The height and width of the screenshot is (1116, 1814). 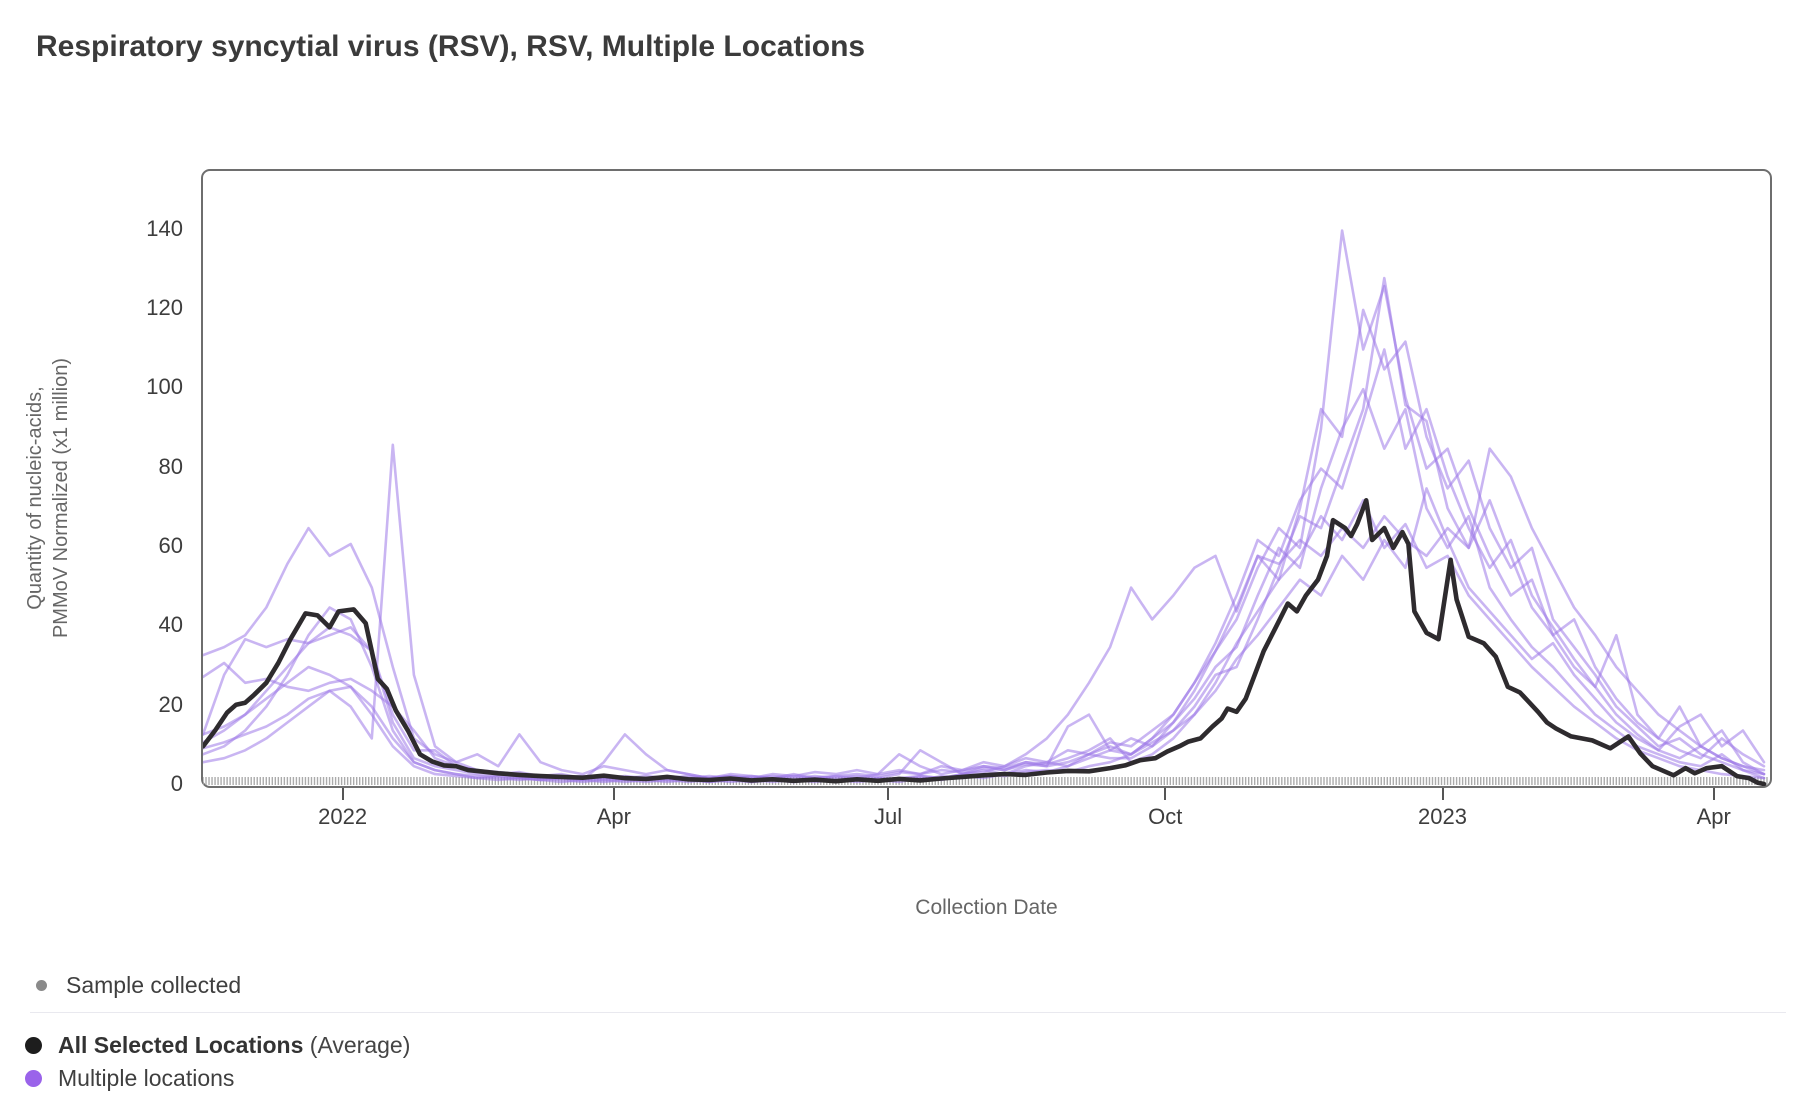 What do you see at coordinates (170, 704) in the screenshot?
I see `y-tick-label-20: 20` at bounding box center [170, 704].